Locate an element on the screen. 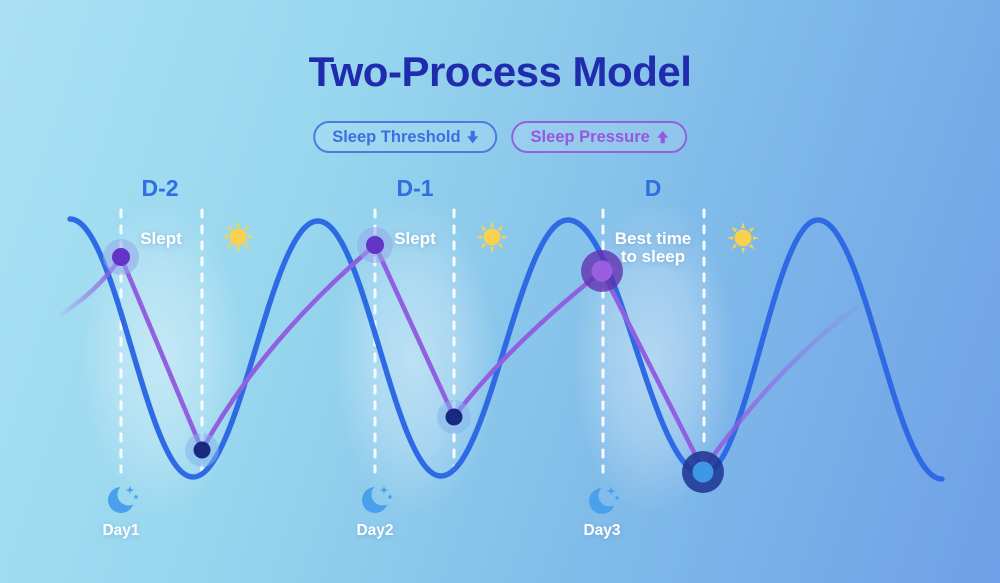 The image size is (1000, 583). wake-point-d1 is located at coordinates (454, 417).